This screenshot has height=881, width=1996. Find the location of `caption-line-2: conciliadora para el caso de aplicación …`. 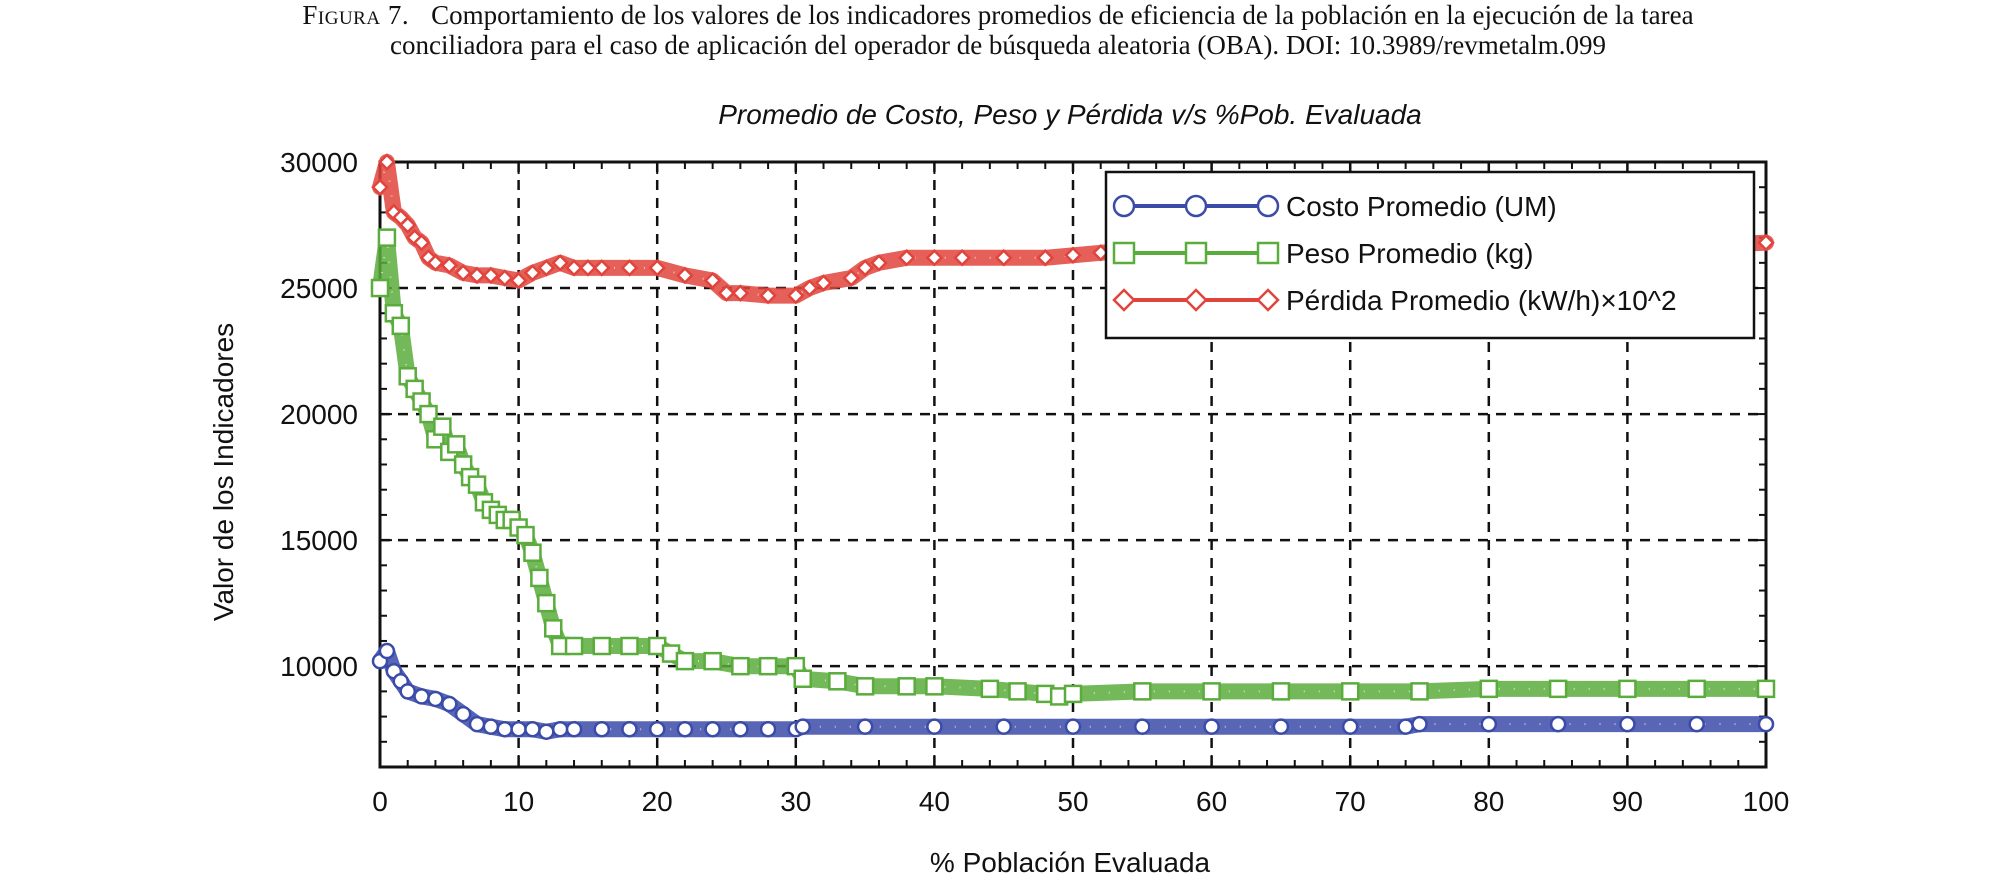

caption-line-2: conciliadora para el caso de aplicación … is located at coordinates (998, 45).